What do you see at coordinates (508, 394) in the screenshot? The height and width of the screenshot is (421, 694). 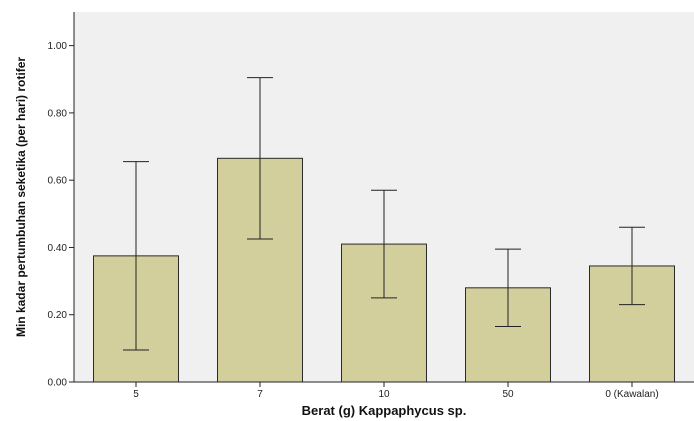 I see `x-tick-label: 50` at bounding box center [508, 394].